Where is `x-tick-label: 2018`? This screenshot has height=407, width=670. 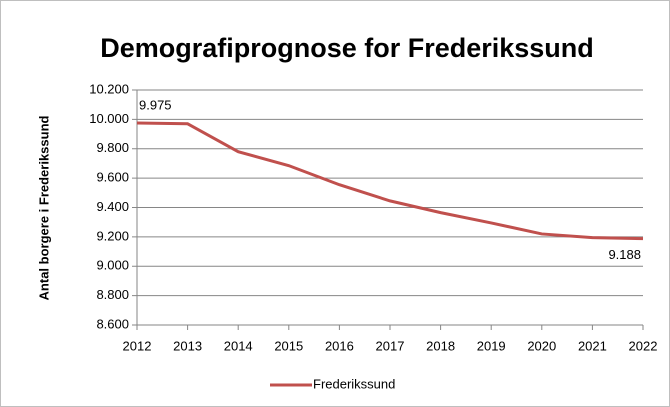
x-tick-label: 2018 is located at coordinates (440, 345).